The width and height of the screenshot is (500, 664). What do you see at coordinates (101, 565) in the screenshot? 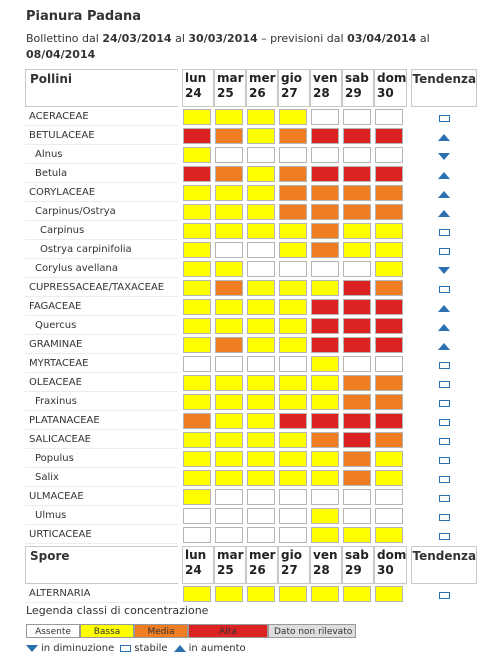
I see `spore-header: Spore` at bounding box center [101, 565].